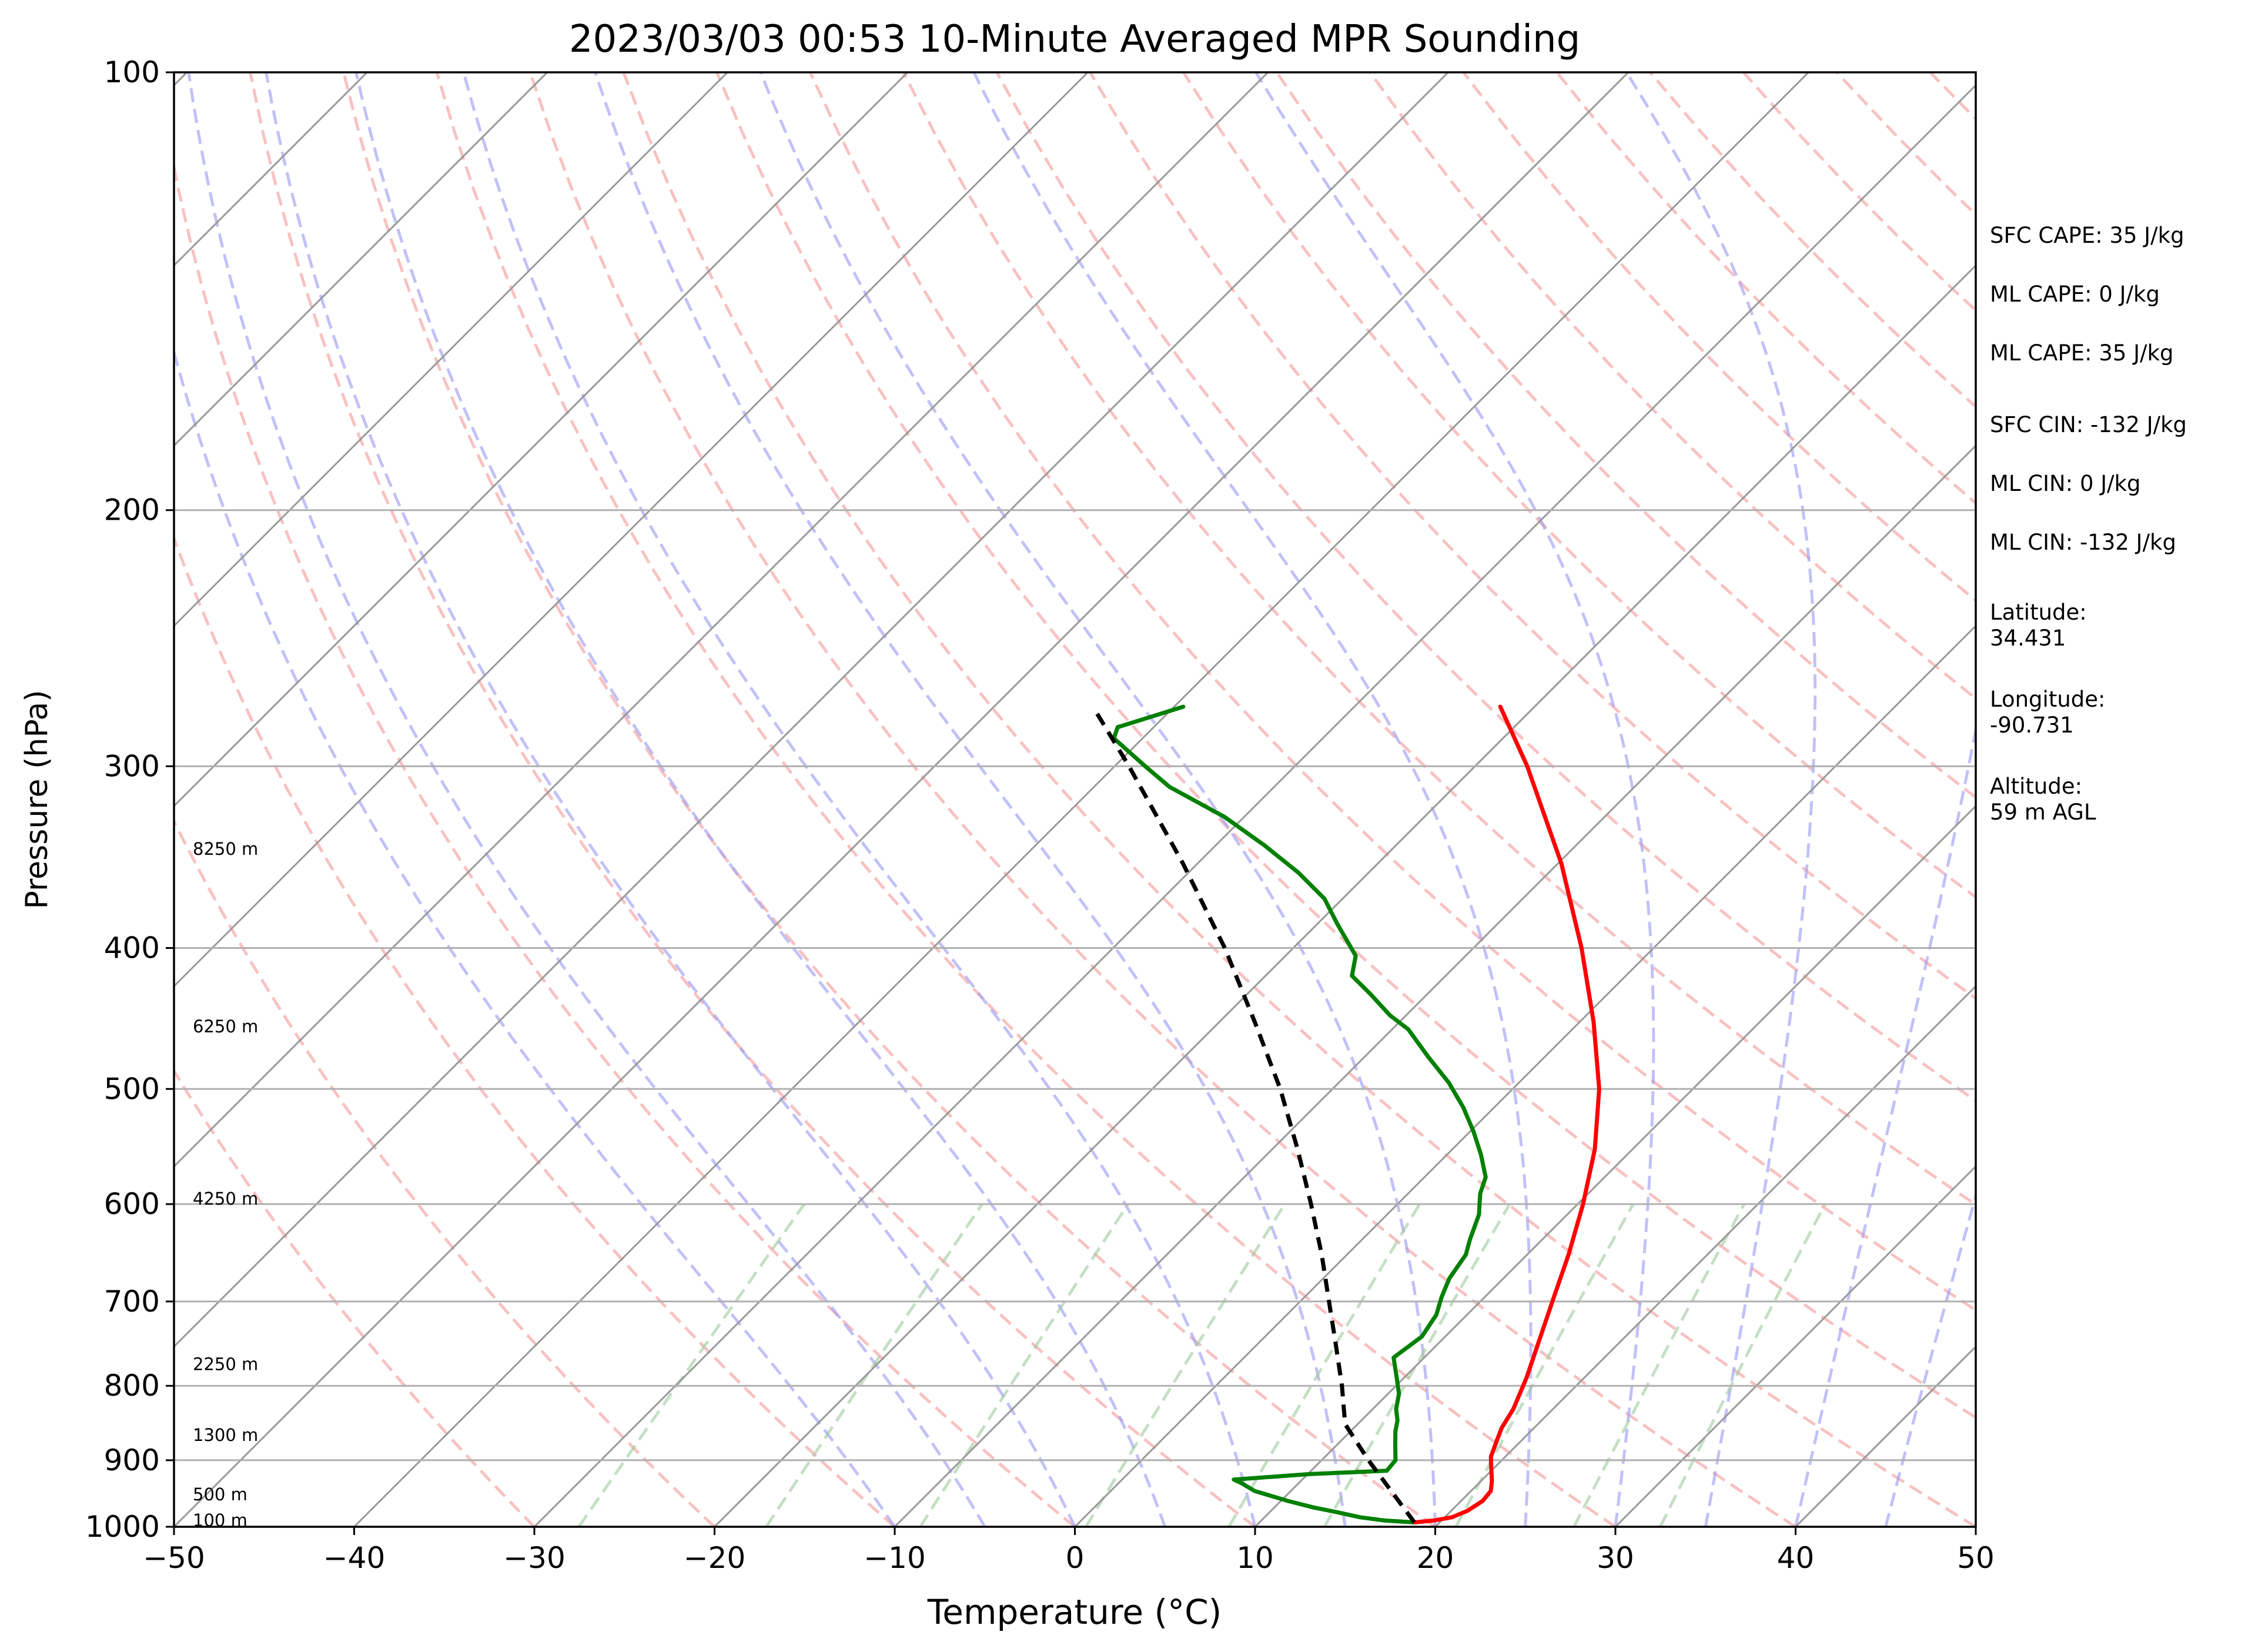  What do you see at coordinates (1796, 1558) in the screenshot?
I see `x-tick-label: 40` at bounding box center [1796, 1558].